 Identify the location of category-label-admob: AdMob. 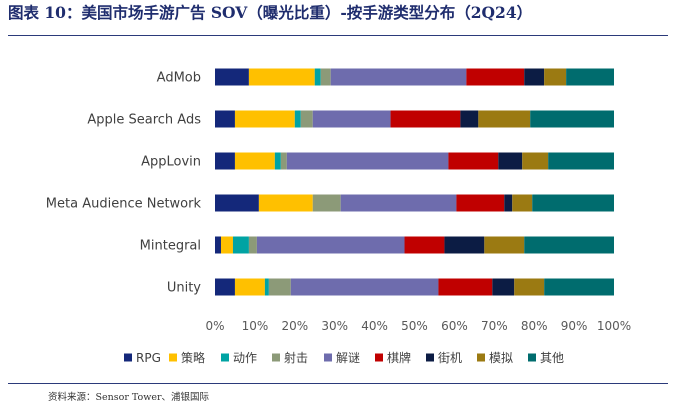
(179, 78).